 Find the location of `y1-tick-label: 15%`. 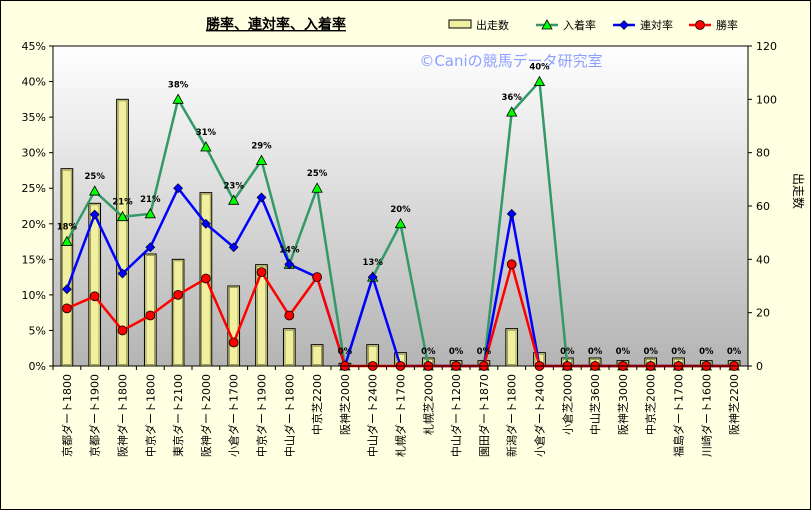

y1-tick-label: 15% is located at coordinates (34, 259).